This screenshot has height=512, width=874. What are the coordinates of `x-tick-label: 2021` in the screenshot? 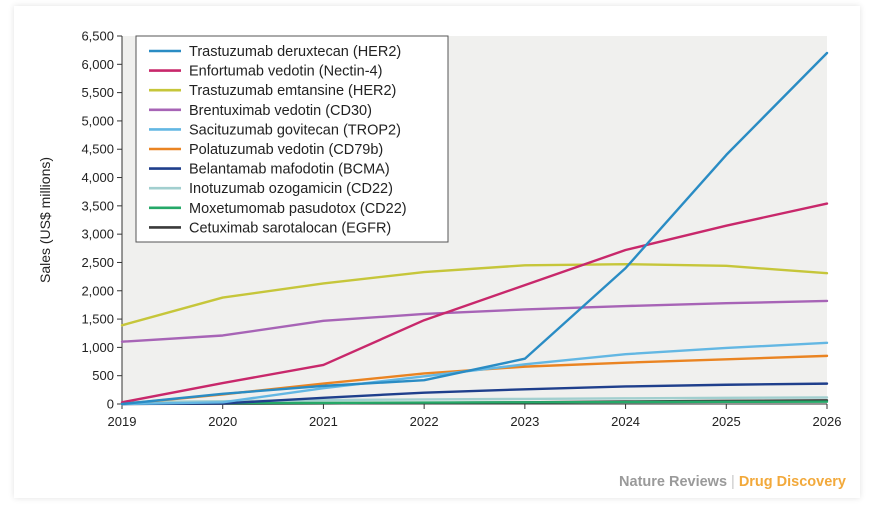 It's located at (323, 421).